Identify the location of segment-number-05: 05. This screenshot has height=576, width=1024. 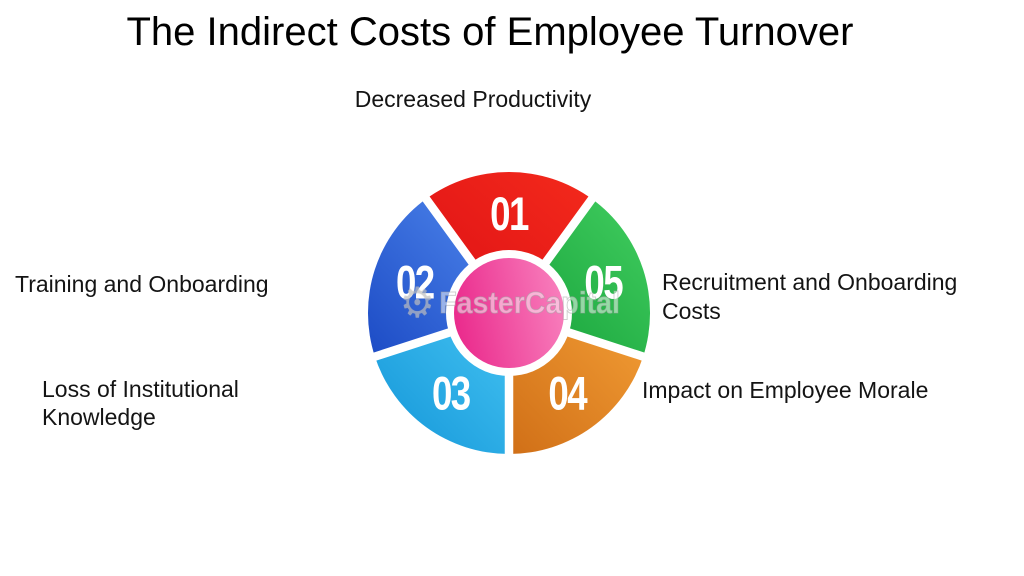
(603, 282).